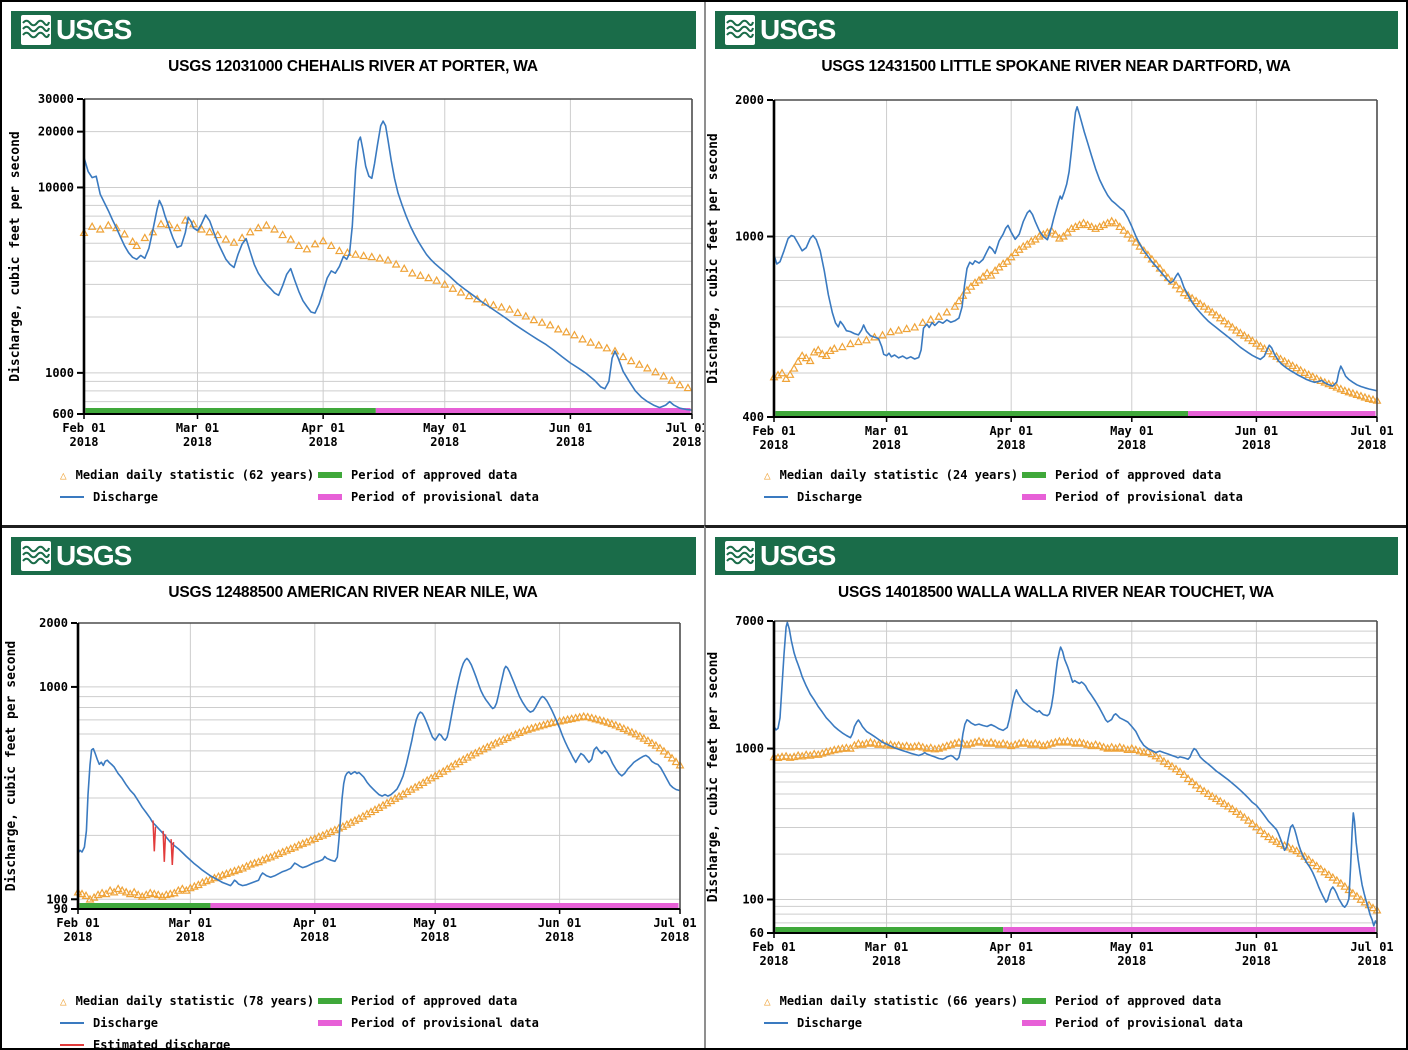  I want to click on y-tick-label: 30000, so click(56, 99).